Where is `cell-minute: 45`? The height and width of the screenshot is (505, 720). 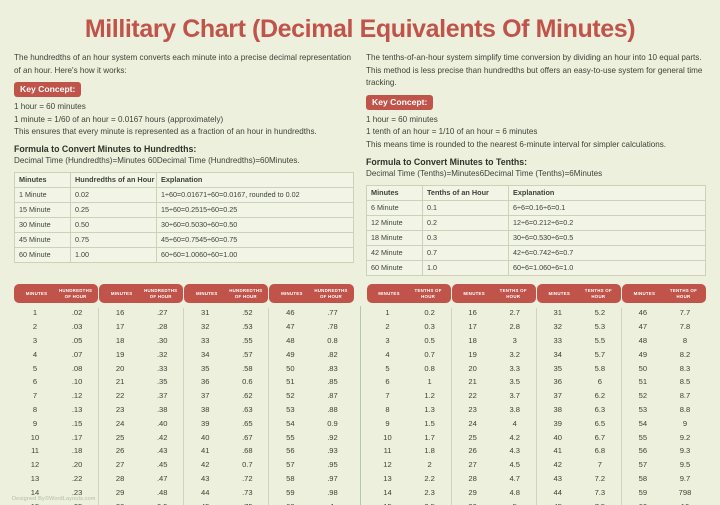
cell-minute: 45 is located at coordinates (558, 502).